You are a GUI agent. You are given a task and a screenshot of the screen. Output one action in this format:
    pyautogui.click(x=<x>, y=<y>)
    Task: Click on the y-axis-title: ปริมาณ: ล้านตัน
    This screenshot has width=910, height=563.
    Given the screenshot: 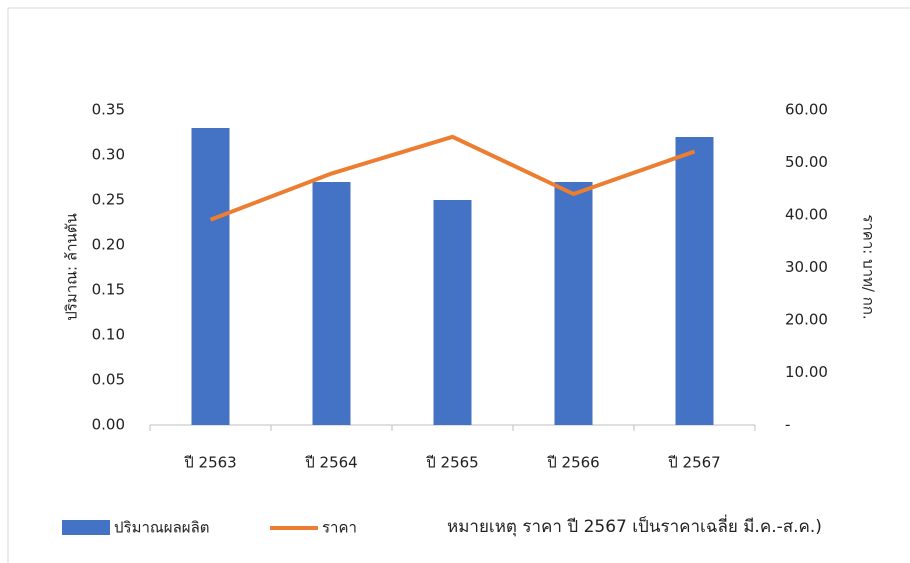 What is the action you would take?
    pyautogui.click(x=72, y=267)
    